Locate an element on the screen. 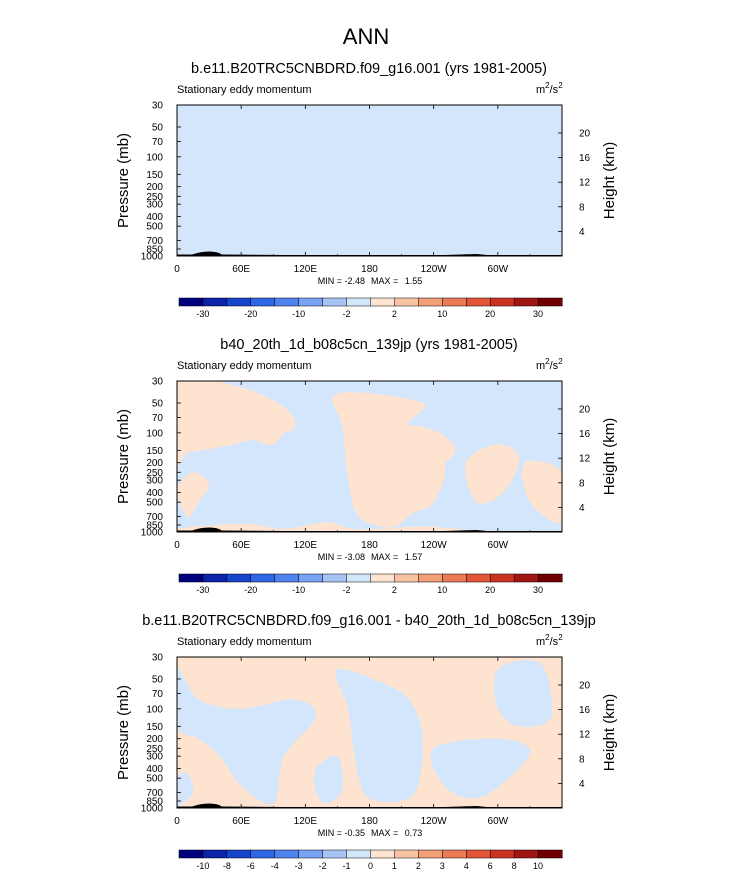 The width and height of the screenshot is (733, 888). colorbar-label: 3 is located at coordinates (442, 866).